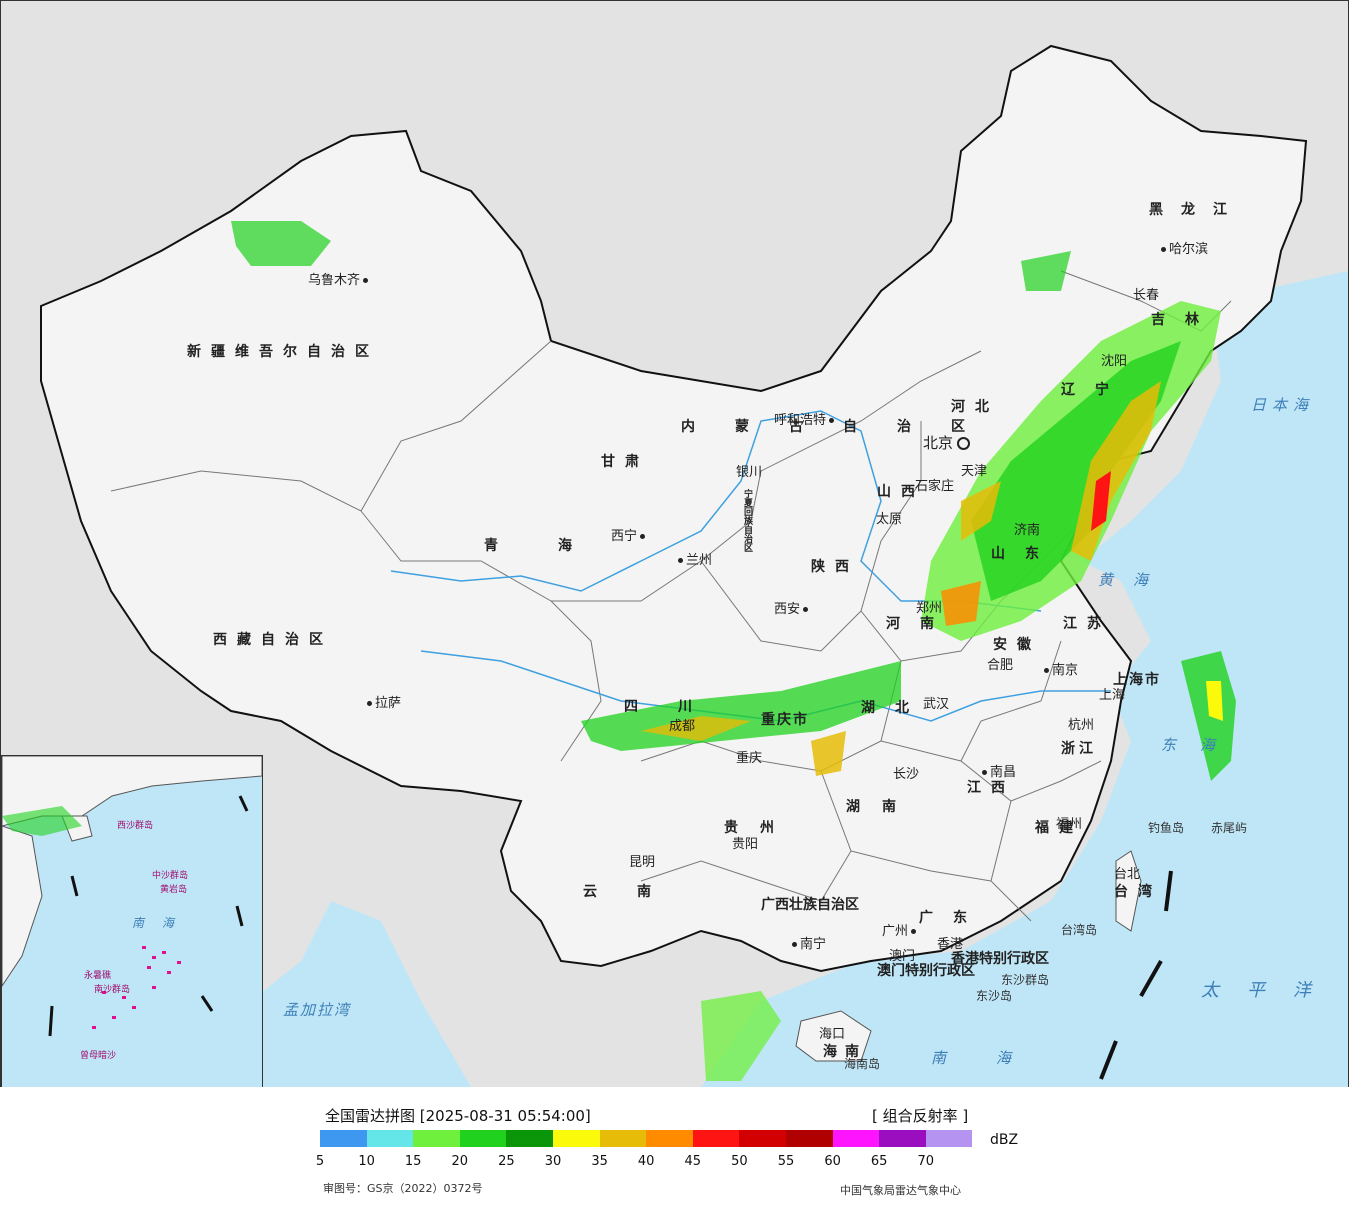 The height and width of the screenshot is (1208, 1349). What do you see at coordinates (895, 708) in the screenshot?
I see `province-label: 湖北` at bounding box center [895, 708].